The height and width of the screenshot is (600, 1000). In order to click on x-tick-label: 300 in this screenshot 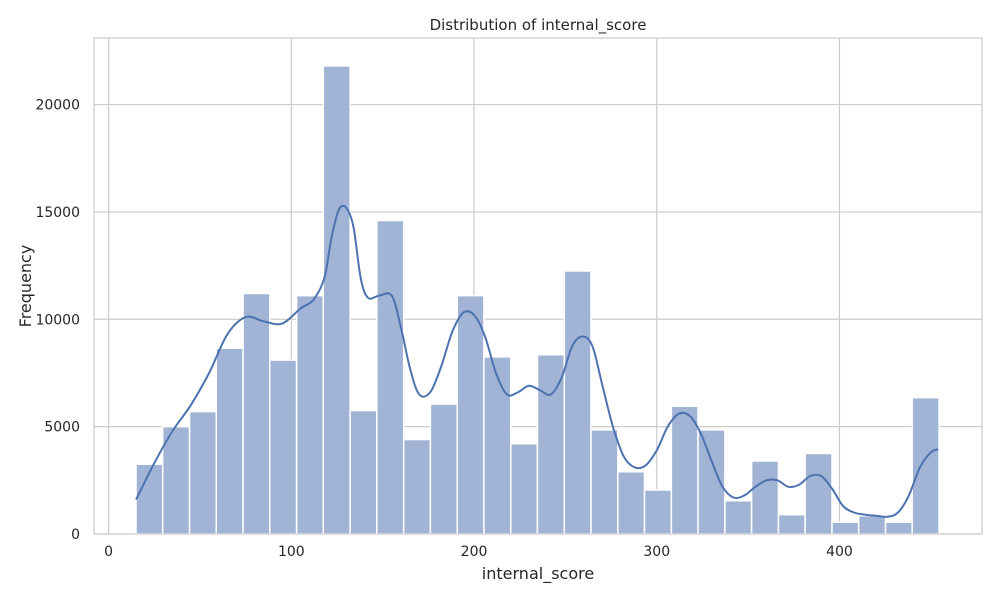, I will do `click(656, 552)`.